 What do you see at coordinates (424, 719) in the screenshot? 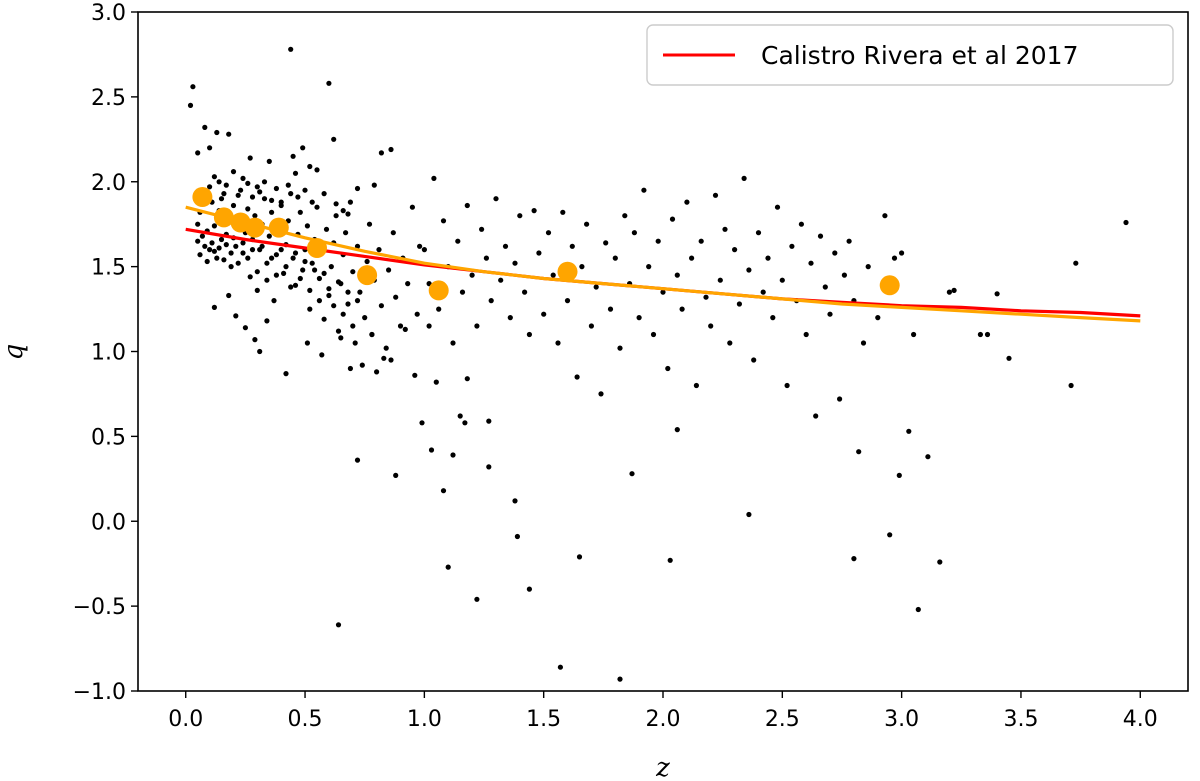
I see `x-tick-label-2: 1.0` at bounding box center [424, 719].